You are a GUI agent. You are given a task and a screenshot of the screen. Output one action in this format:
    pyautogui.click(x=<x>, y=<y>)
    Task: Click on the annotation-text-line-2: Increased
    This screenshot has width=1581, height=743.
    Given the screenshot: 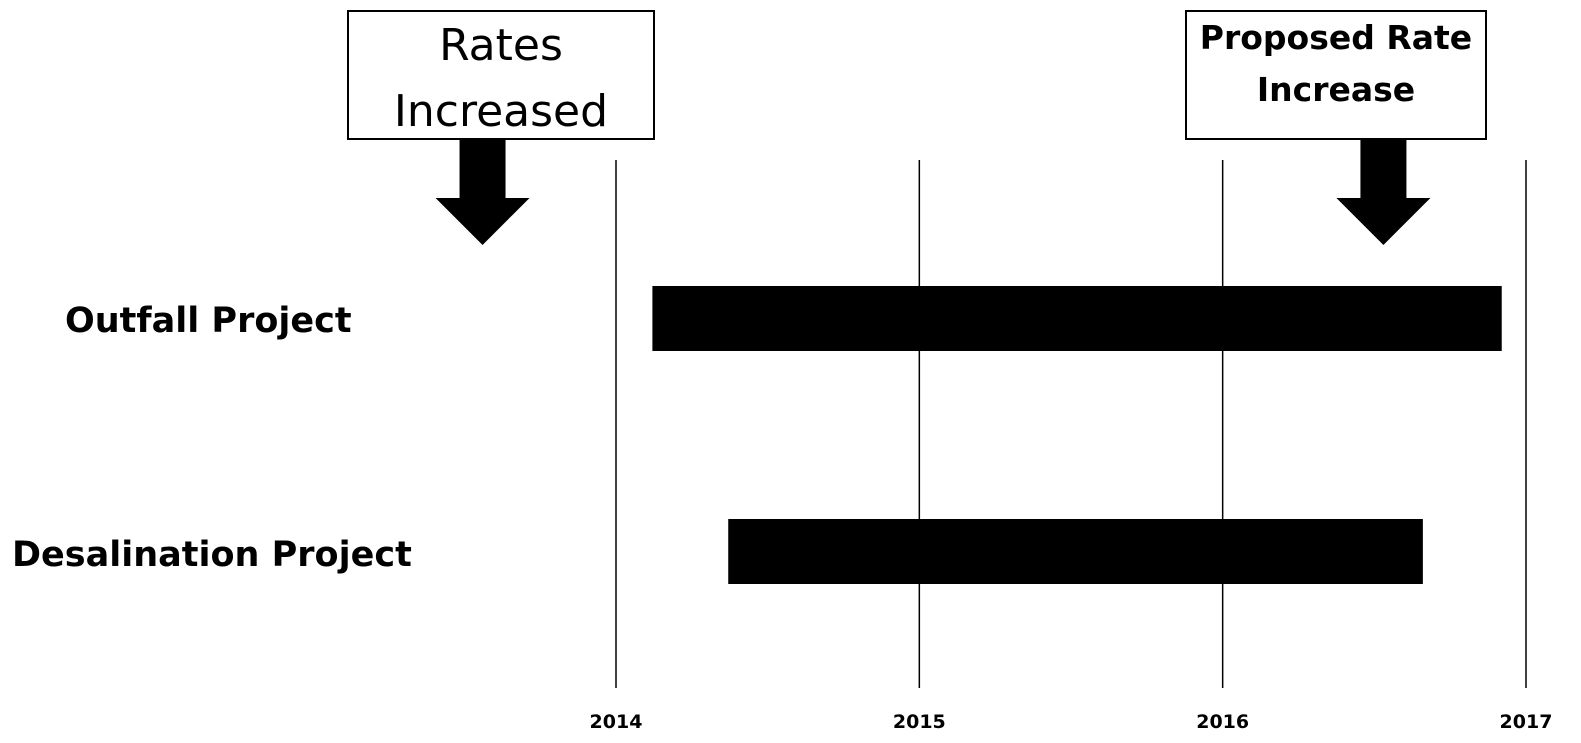 What is the action you would take?
    pyautogui.click(x=501, y=111)
    